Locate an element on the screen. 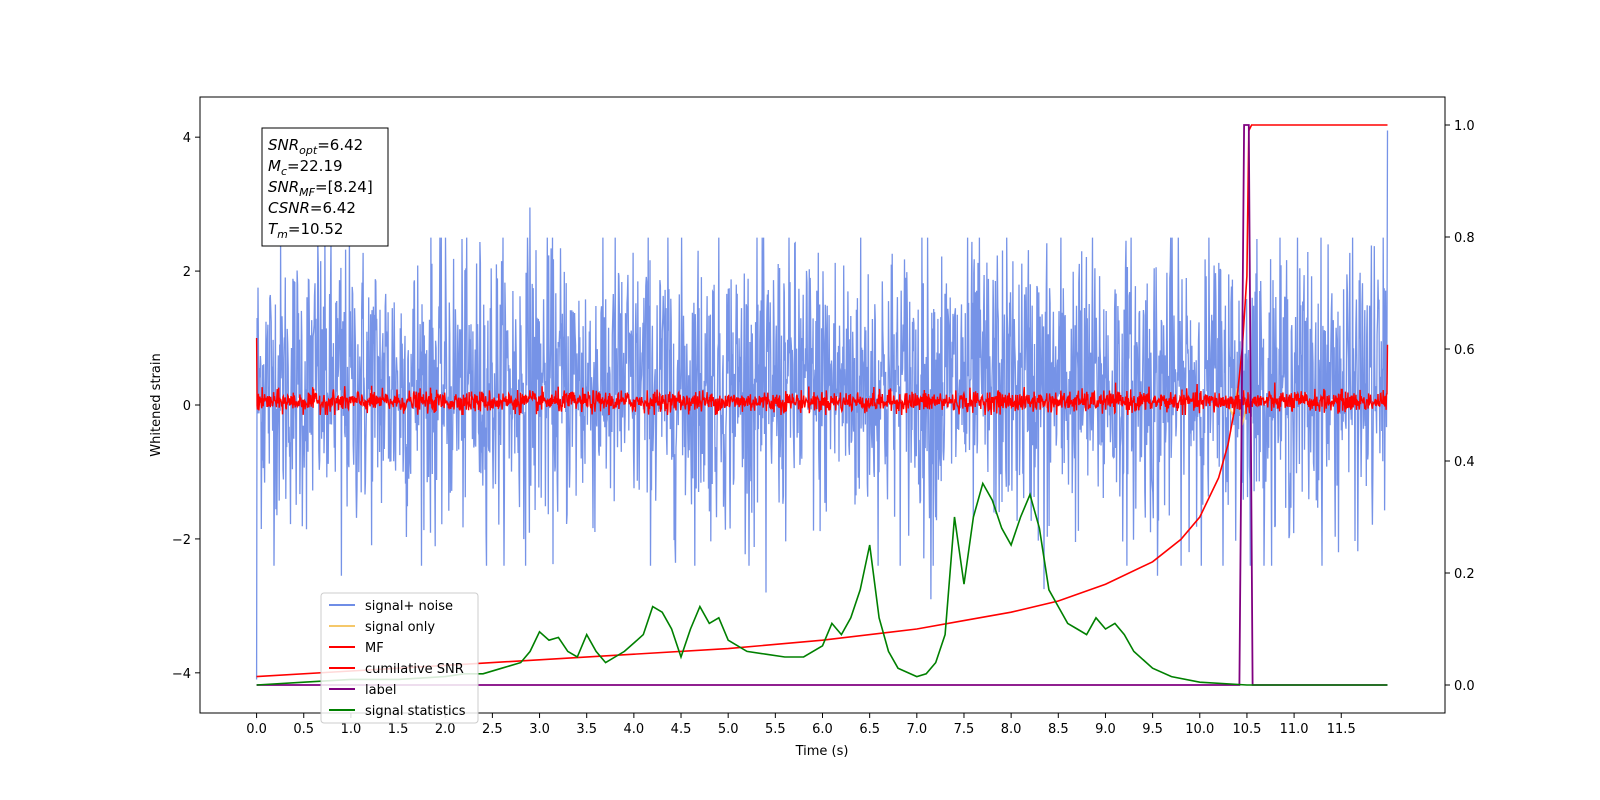  annotation-line: SNRMF=[8.24] is located at coordinates (320, 188).